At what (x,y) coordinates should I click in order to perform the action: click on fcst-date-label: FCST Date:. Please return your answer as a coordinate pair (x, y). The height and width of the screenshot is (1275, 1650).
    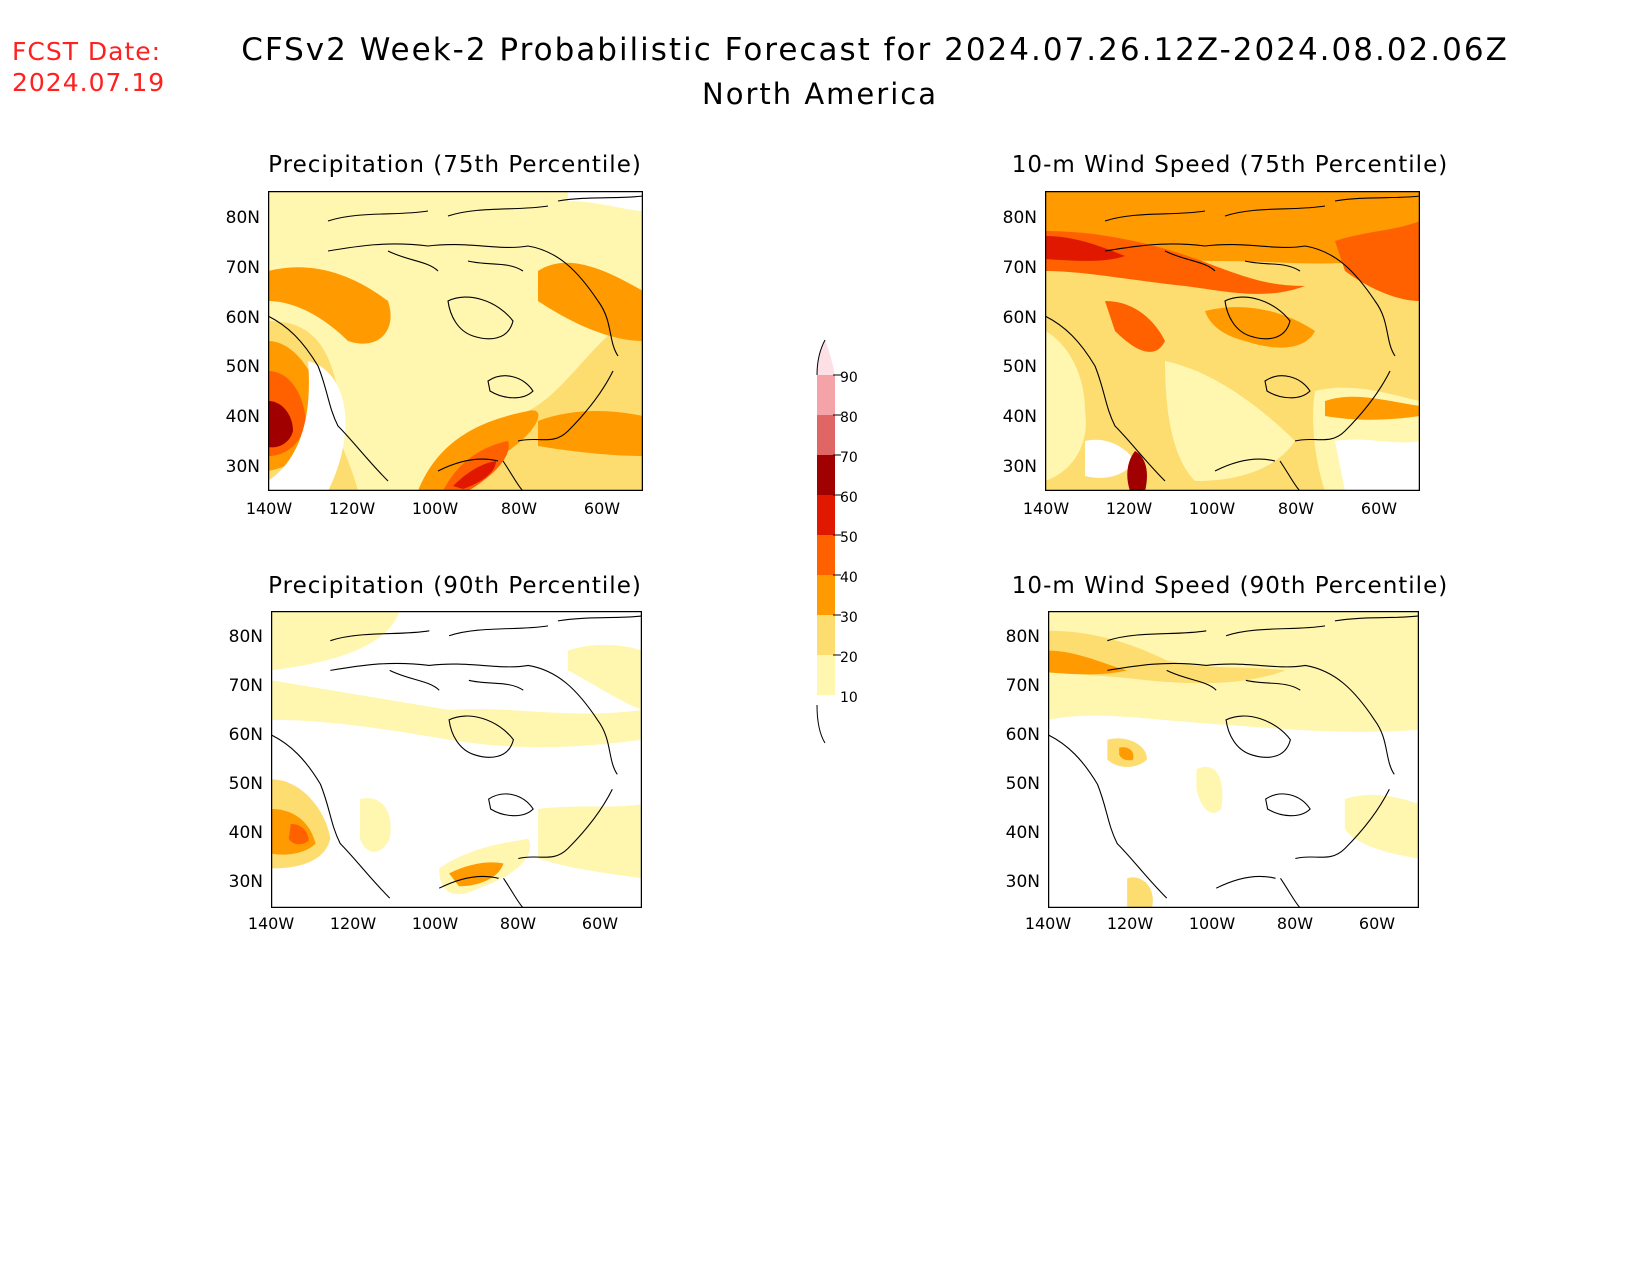
    Looking at the image, I should click on (87, 51).